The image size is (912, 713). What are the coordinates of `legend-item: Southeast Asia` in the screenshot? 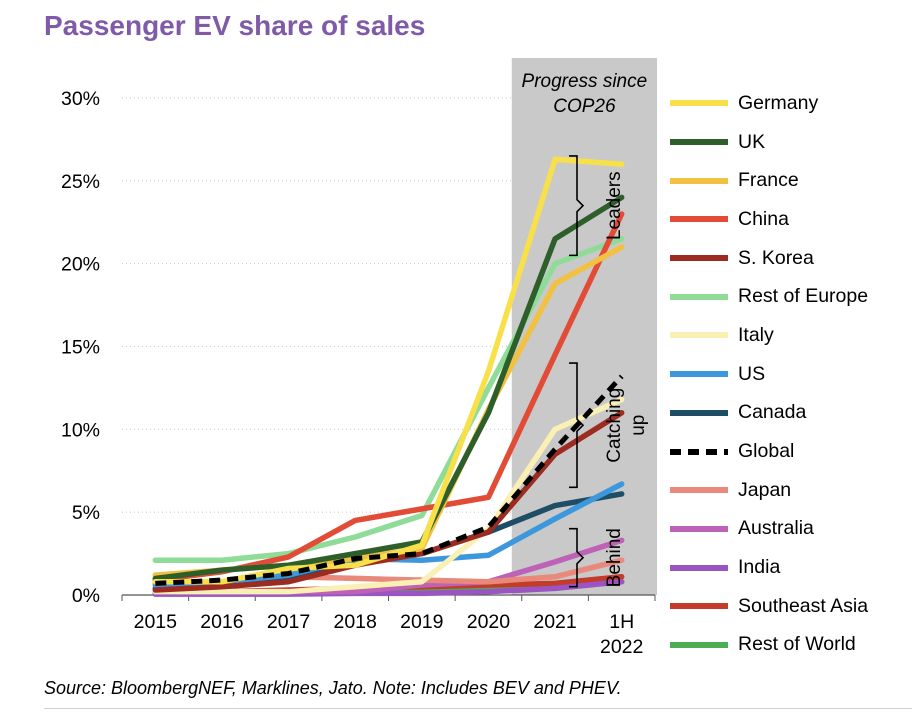 It's located at (788, 606).